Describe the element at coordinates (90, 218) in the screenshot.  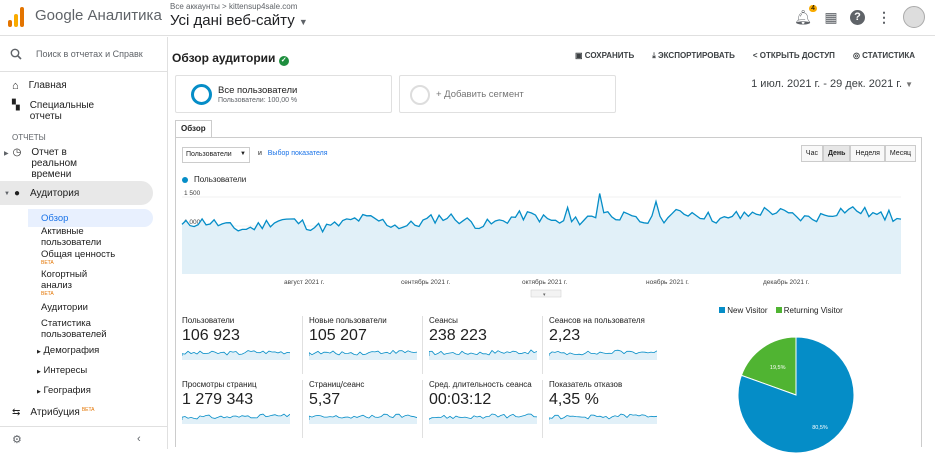
I see `sidebar-item-overview: Обзор` at that location.